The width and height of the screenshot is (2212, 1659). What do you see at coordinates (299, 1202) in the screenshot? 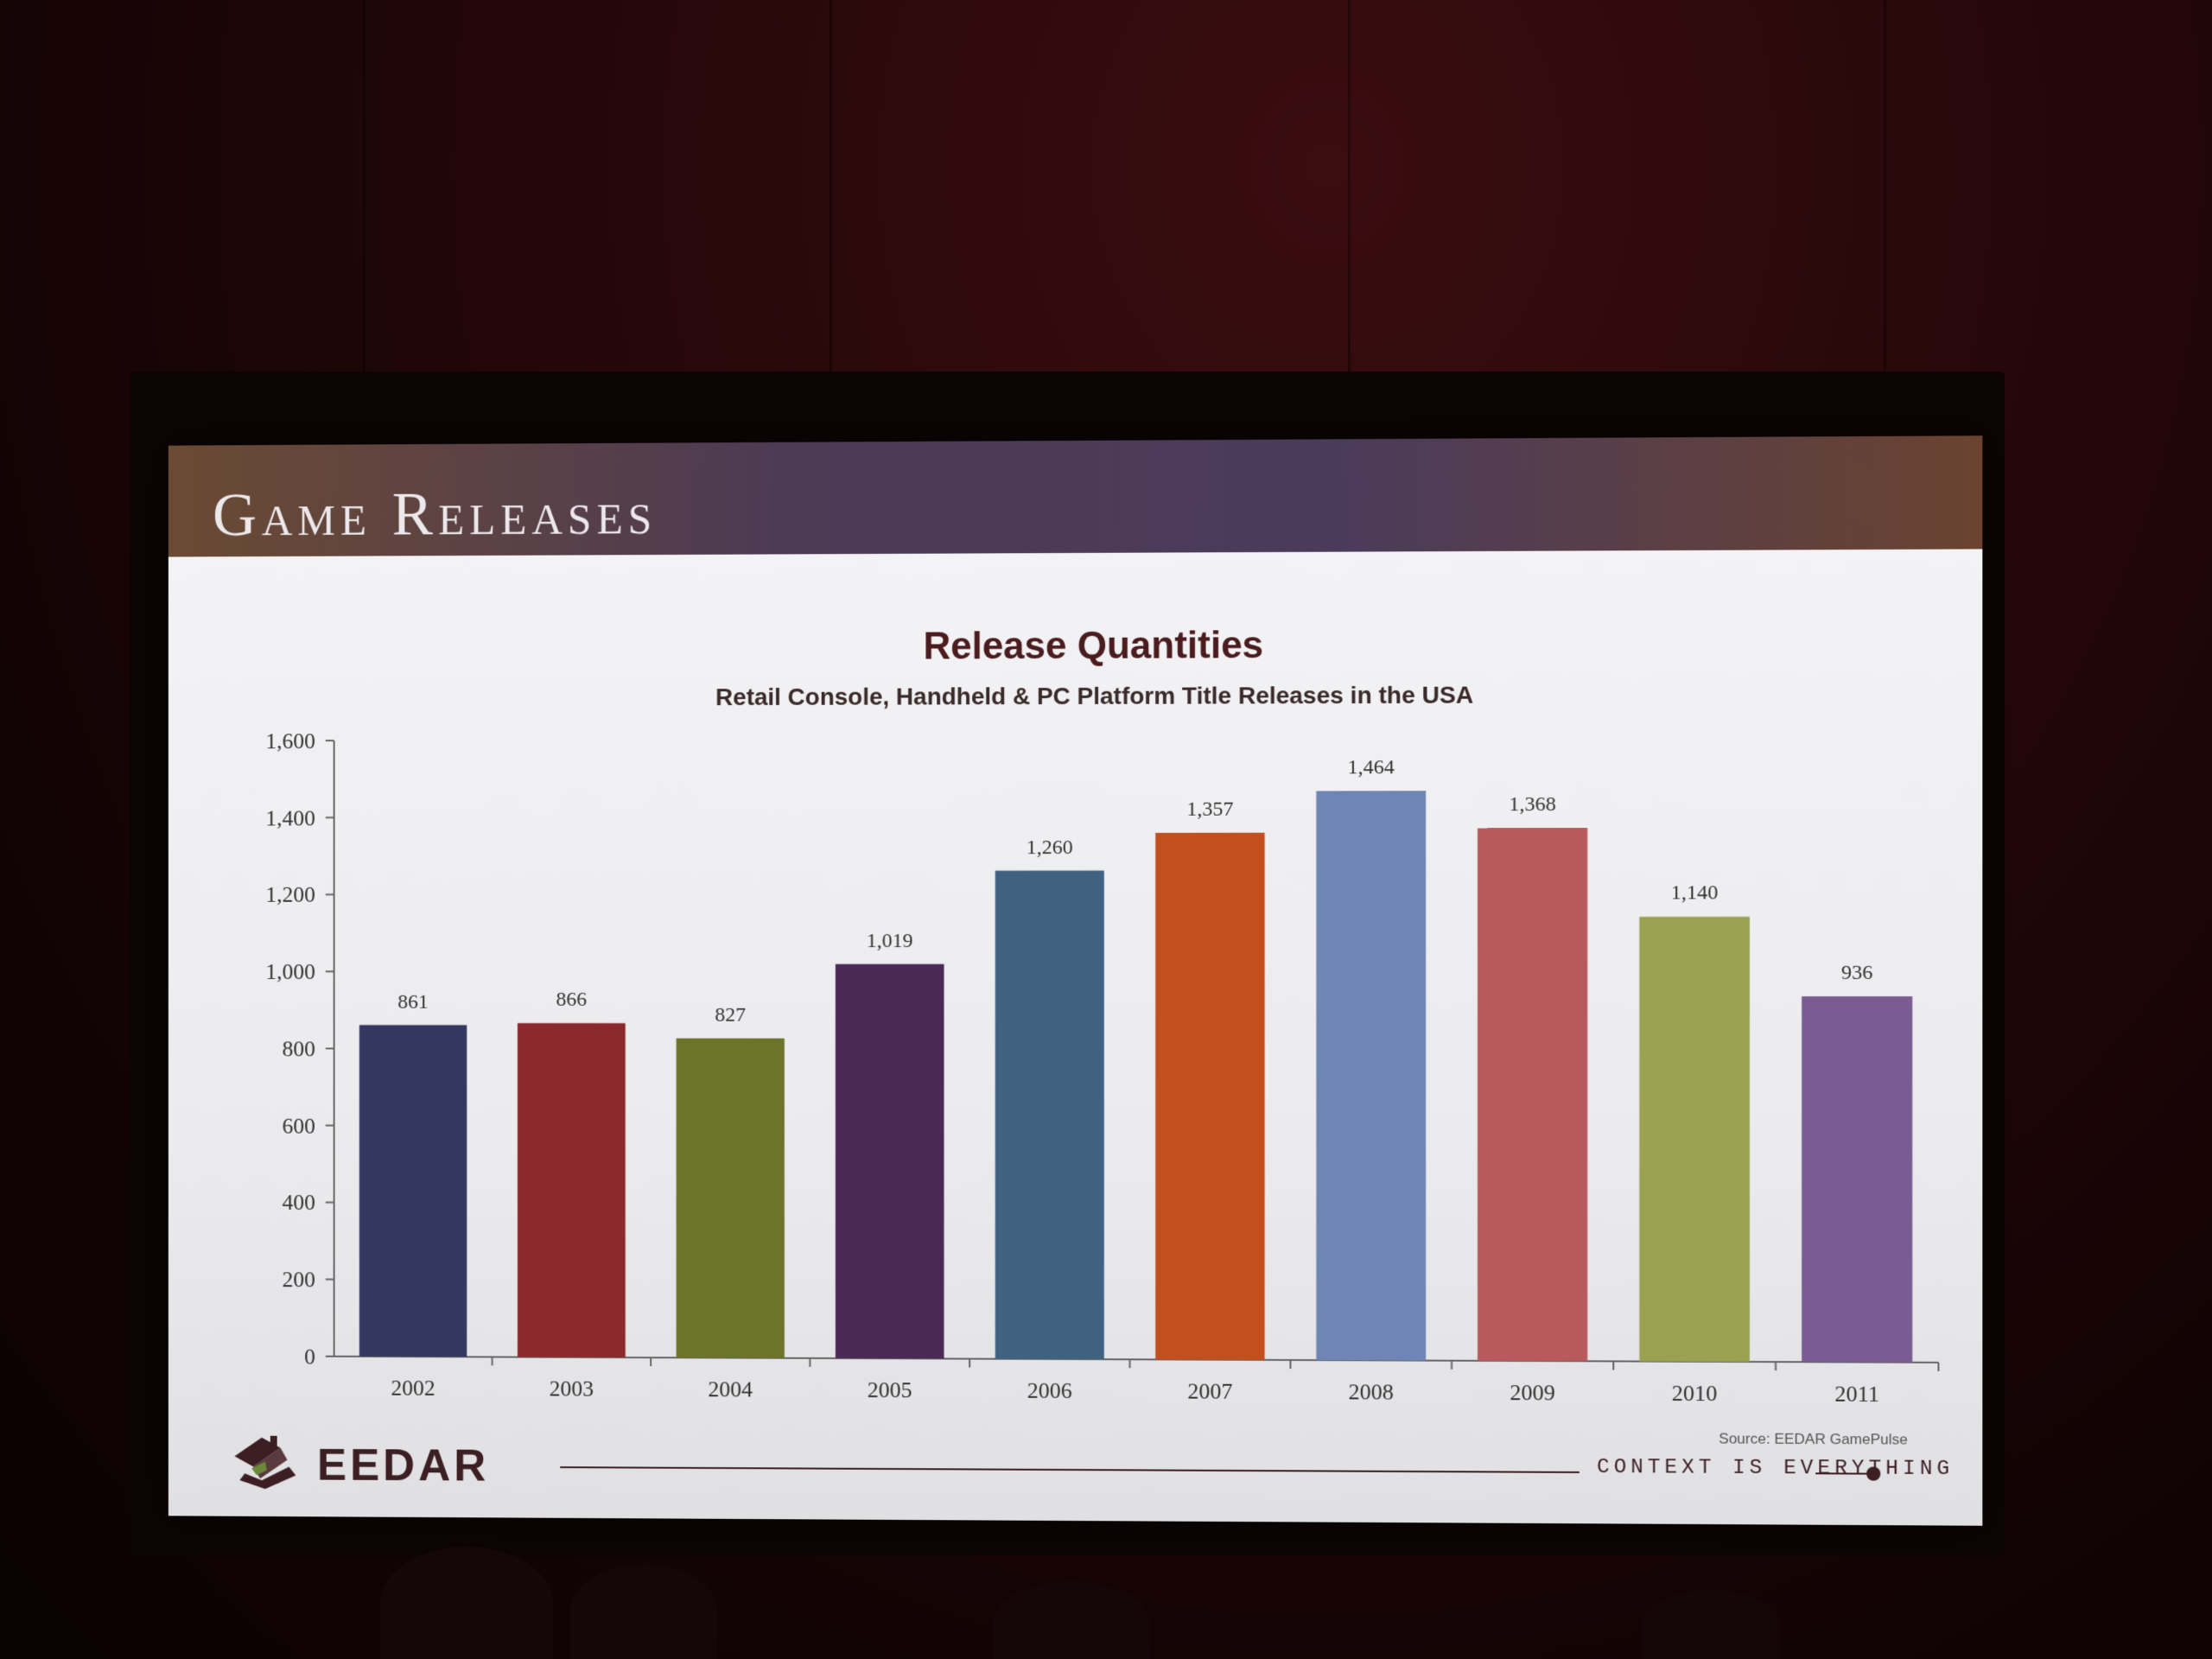
I see `y-tick-label: 400` at bounding box center [299, 1202].